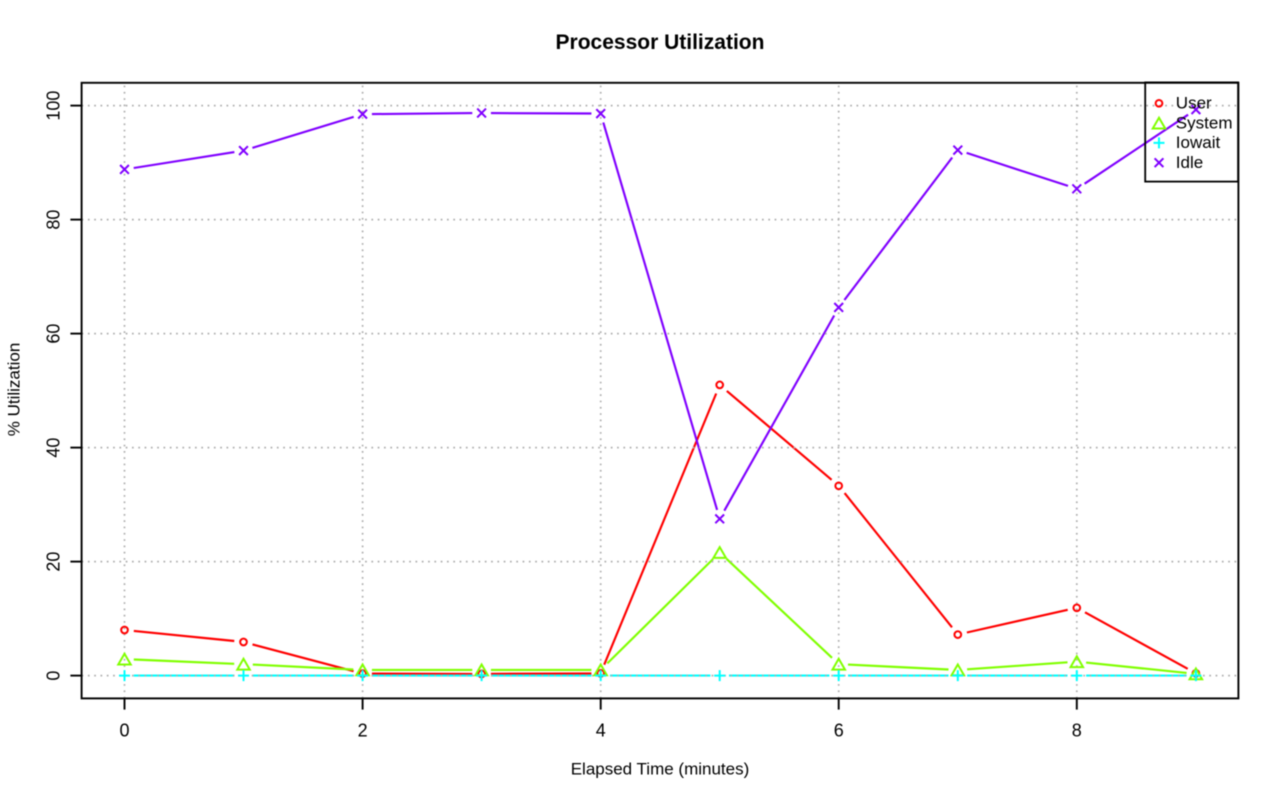 This screenshot has height=806, width=1280. Describe the element at coordinates (1189, 162) in the screenshot. I see `svg-text: Idle` at that location.